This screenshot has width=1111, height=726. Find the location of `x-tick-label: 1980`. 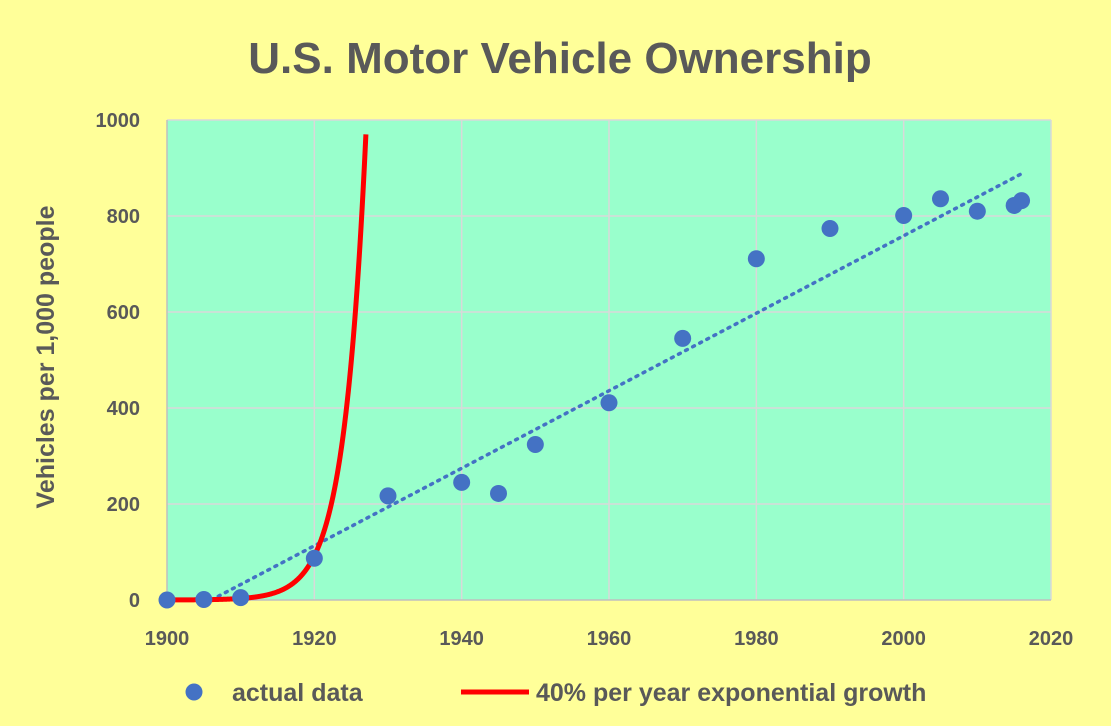

x-tick-label: 1980 is located at coordinates (756, 639).